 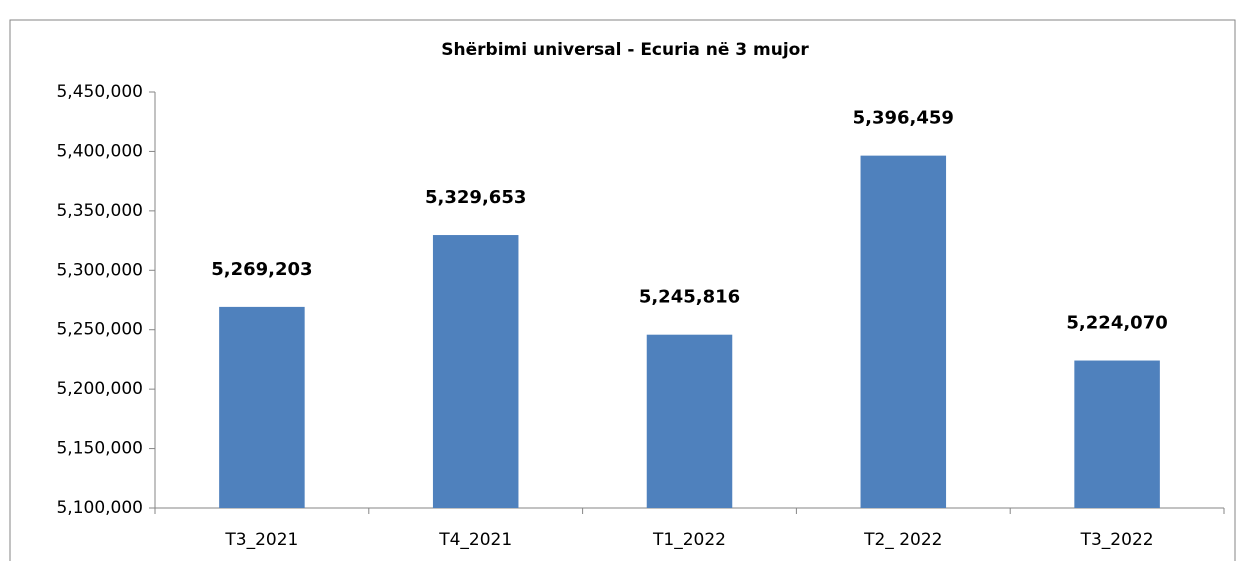 What do you see at coordinates (99, 389) in the screenshot?
I see `y-tick-label: 5,200,000` at bounding box center [99, 389].